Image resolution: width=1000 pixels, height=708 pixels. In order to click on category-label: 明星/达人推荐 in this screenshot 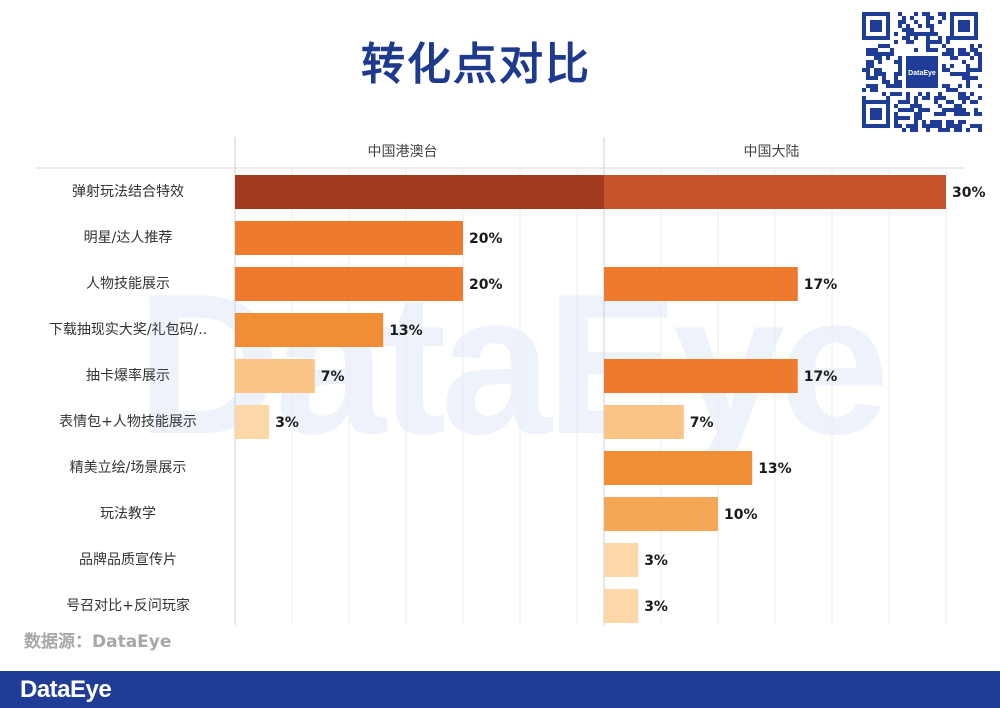, I will do `click(128, 238)`.